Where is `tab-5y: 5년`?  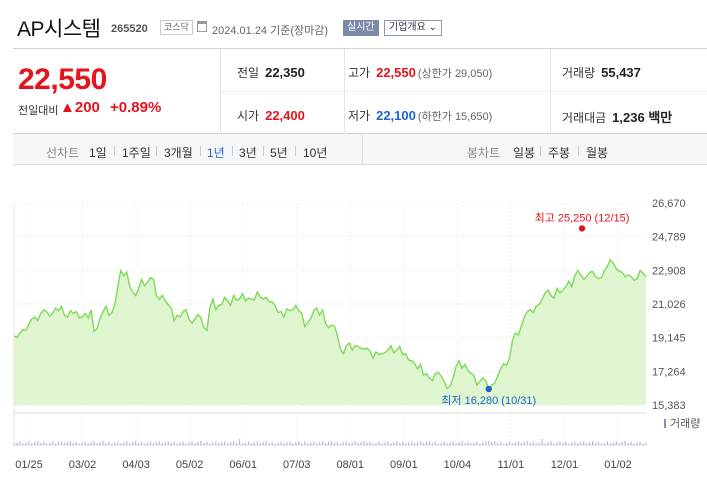
tab-5y: 5년 is located at coordinates (279, 153).